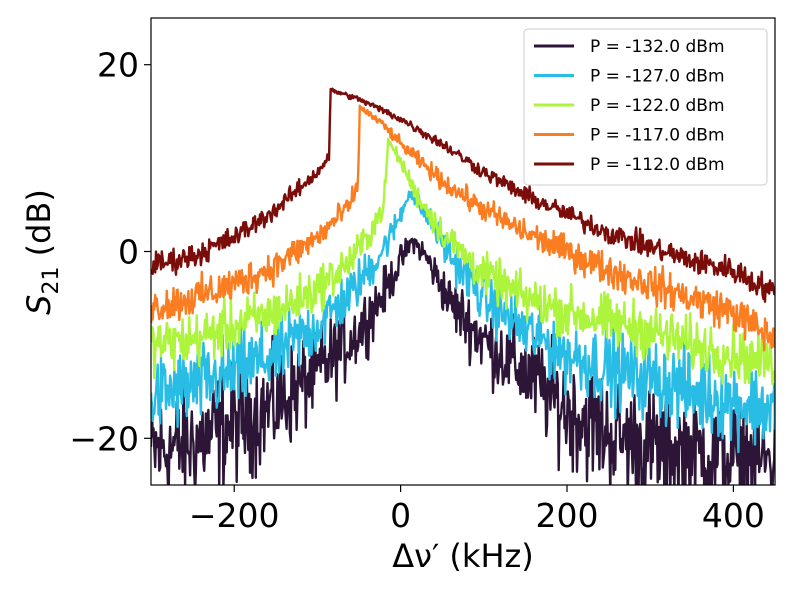  What do you see at coordinates (657, 47) in the screenshot?
I see `legend-label-1: P = -132.0 dBm` at bounding box center [657, 47].